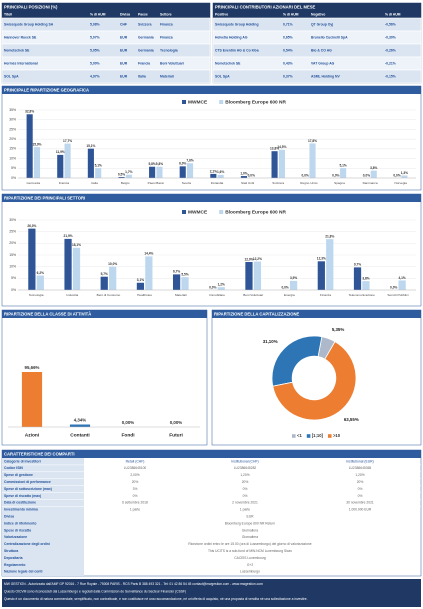 The image size is (423, 609). Describe the element at coordinates (166, 15) in the screenshot. I see `column-header: Settore` at that location.